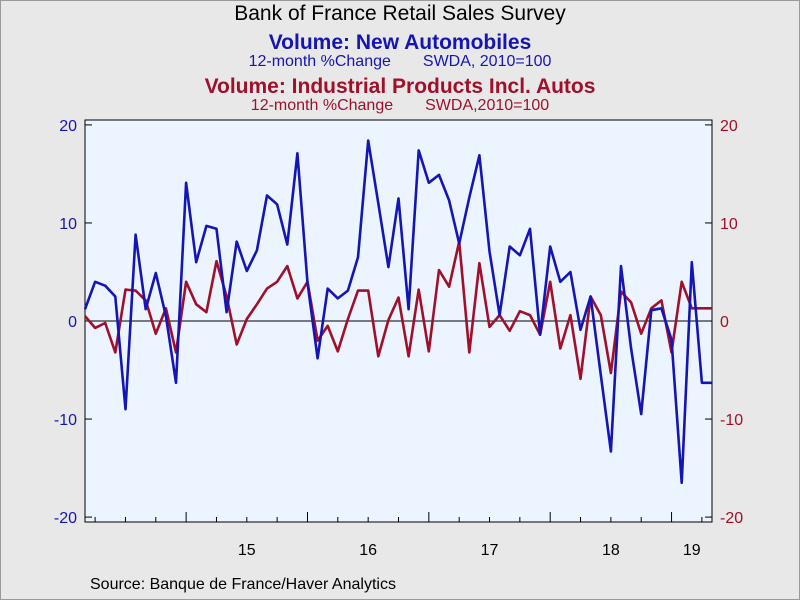 The image size is (800, 600). Describe the element at coordinates (731, 518) in the screenshot. I see `y-tick-label-right: -20` at that location.